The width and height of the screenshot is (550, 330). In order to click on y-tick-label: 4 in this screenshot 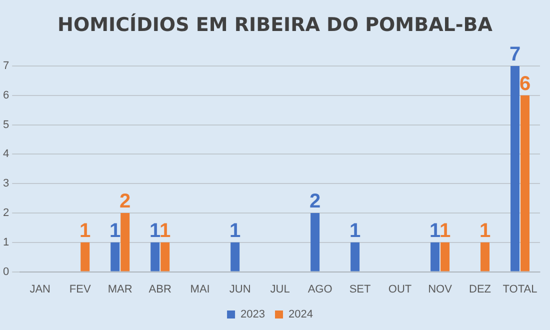, I will do `click(6, 154)`.